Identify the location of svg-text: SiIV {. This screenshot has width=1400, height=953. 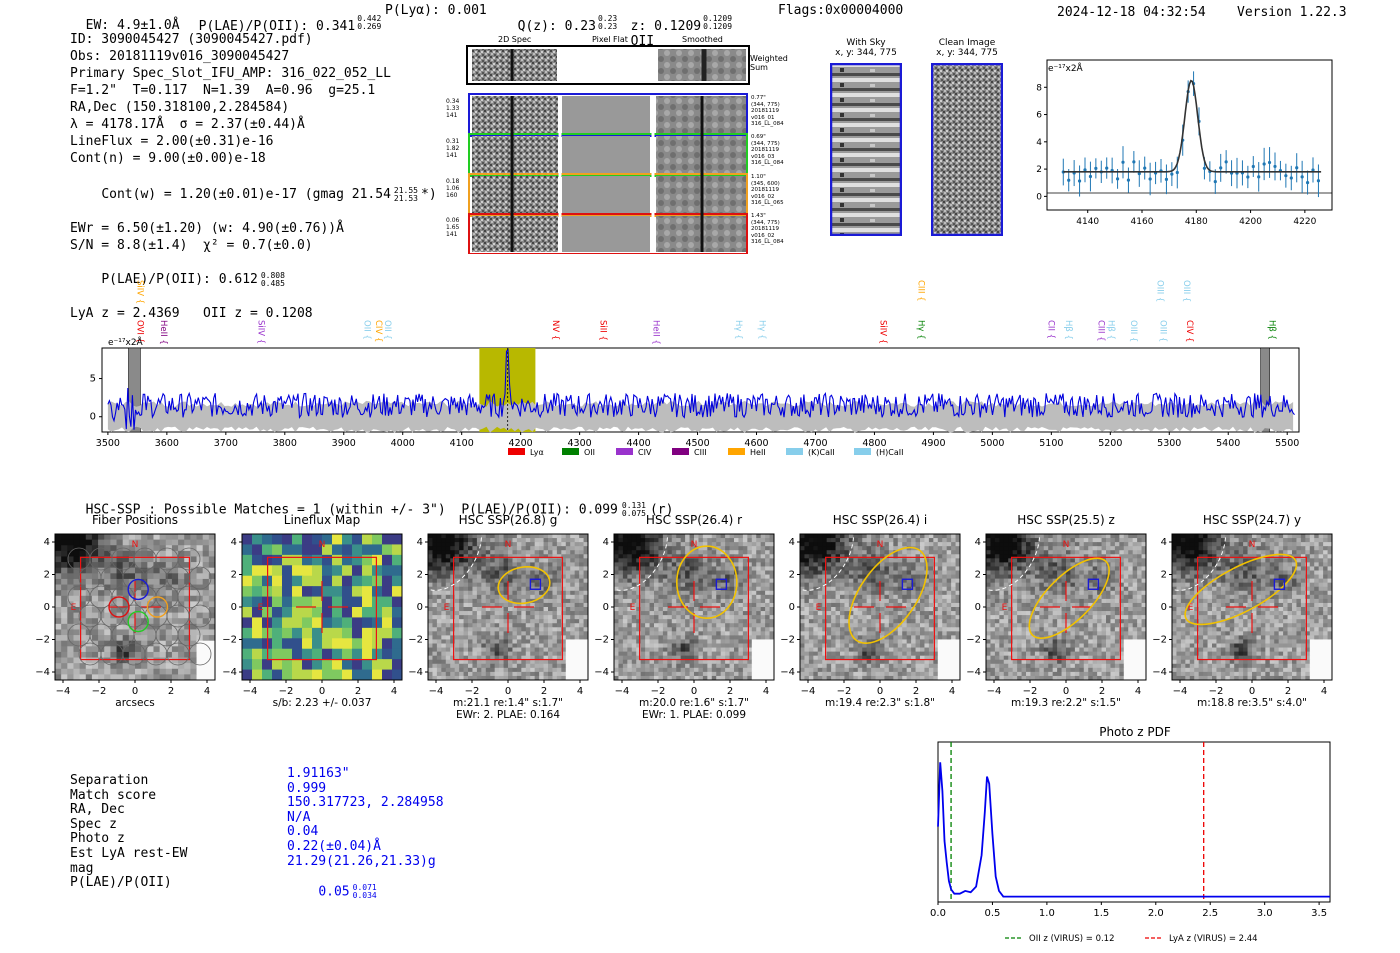
(260, 332).